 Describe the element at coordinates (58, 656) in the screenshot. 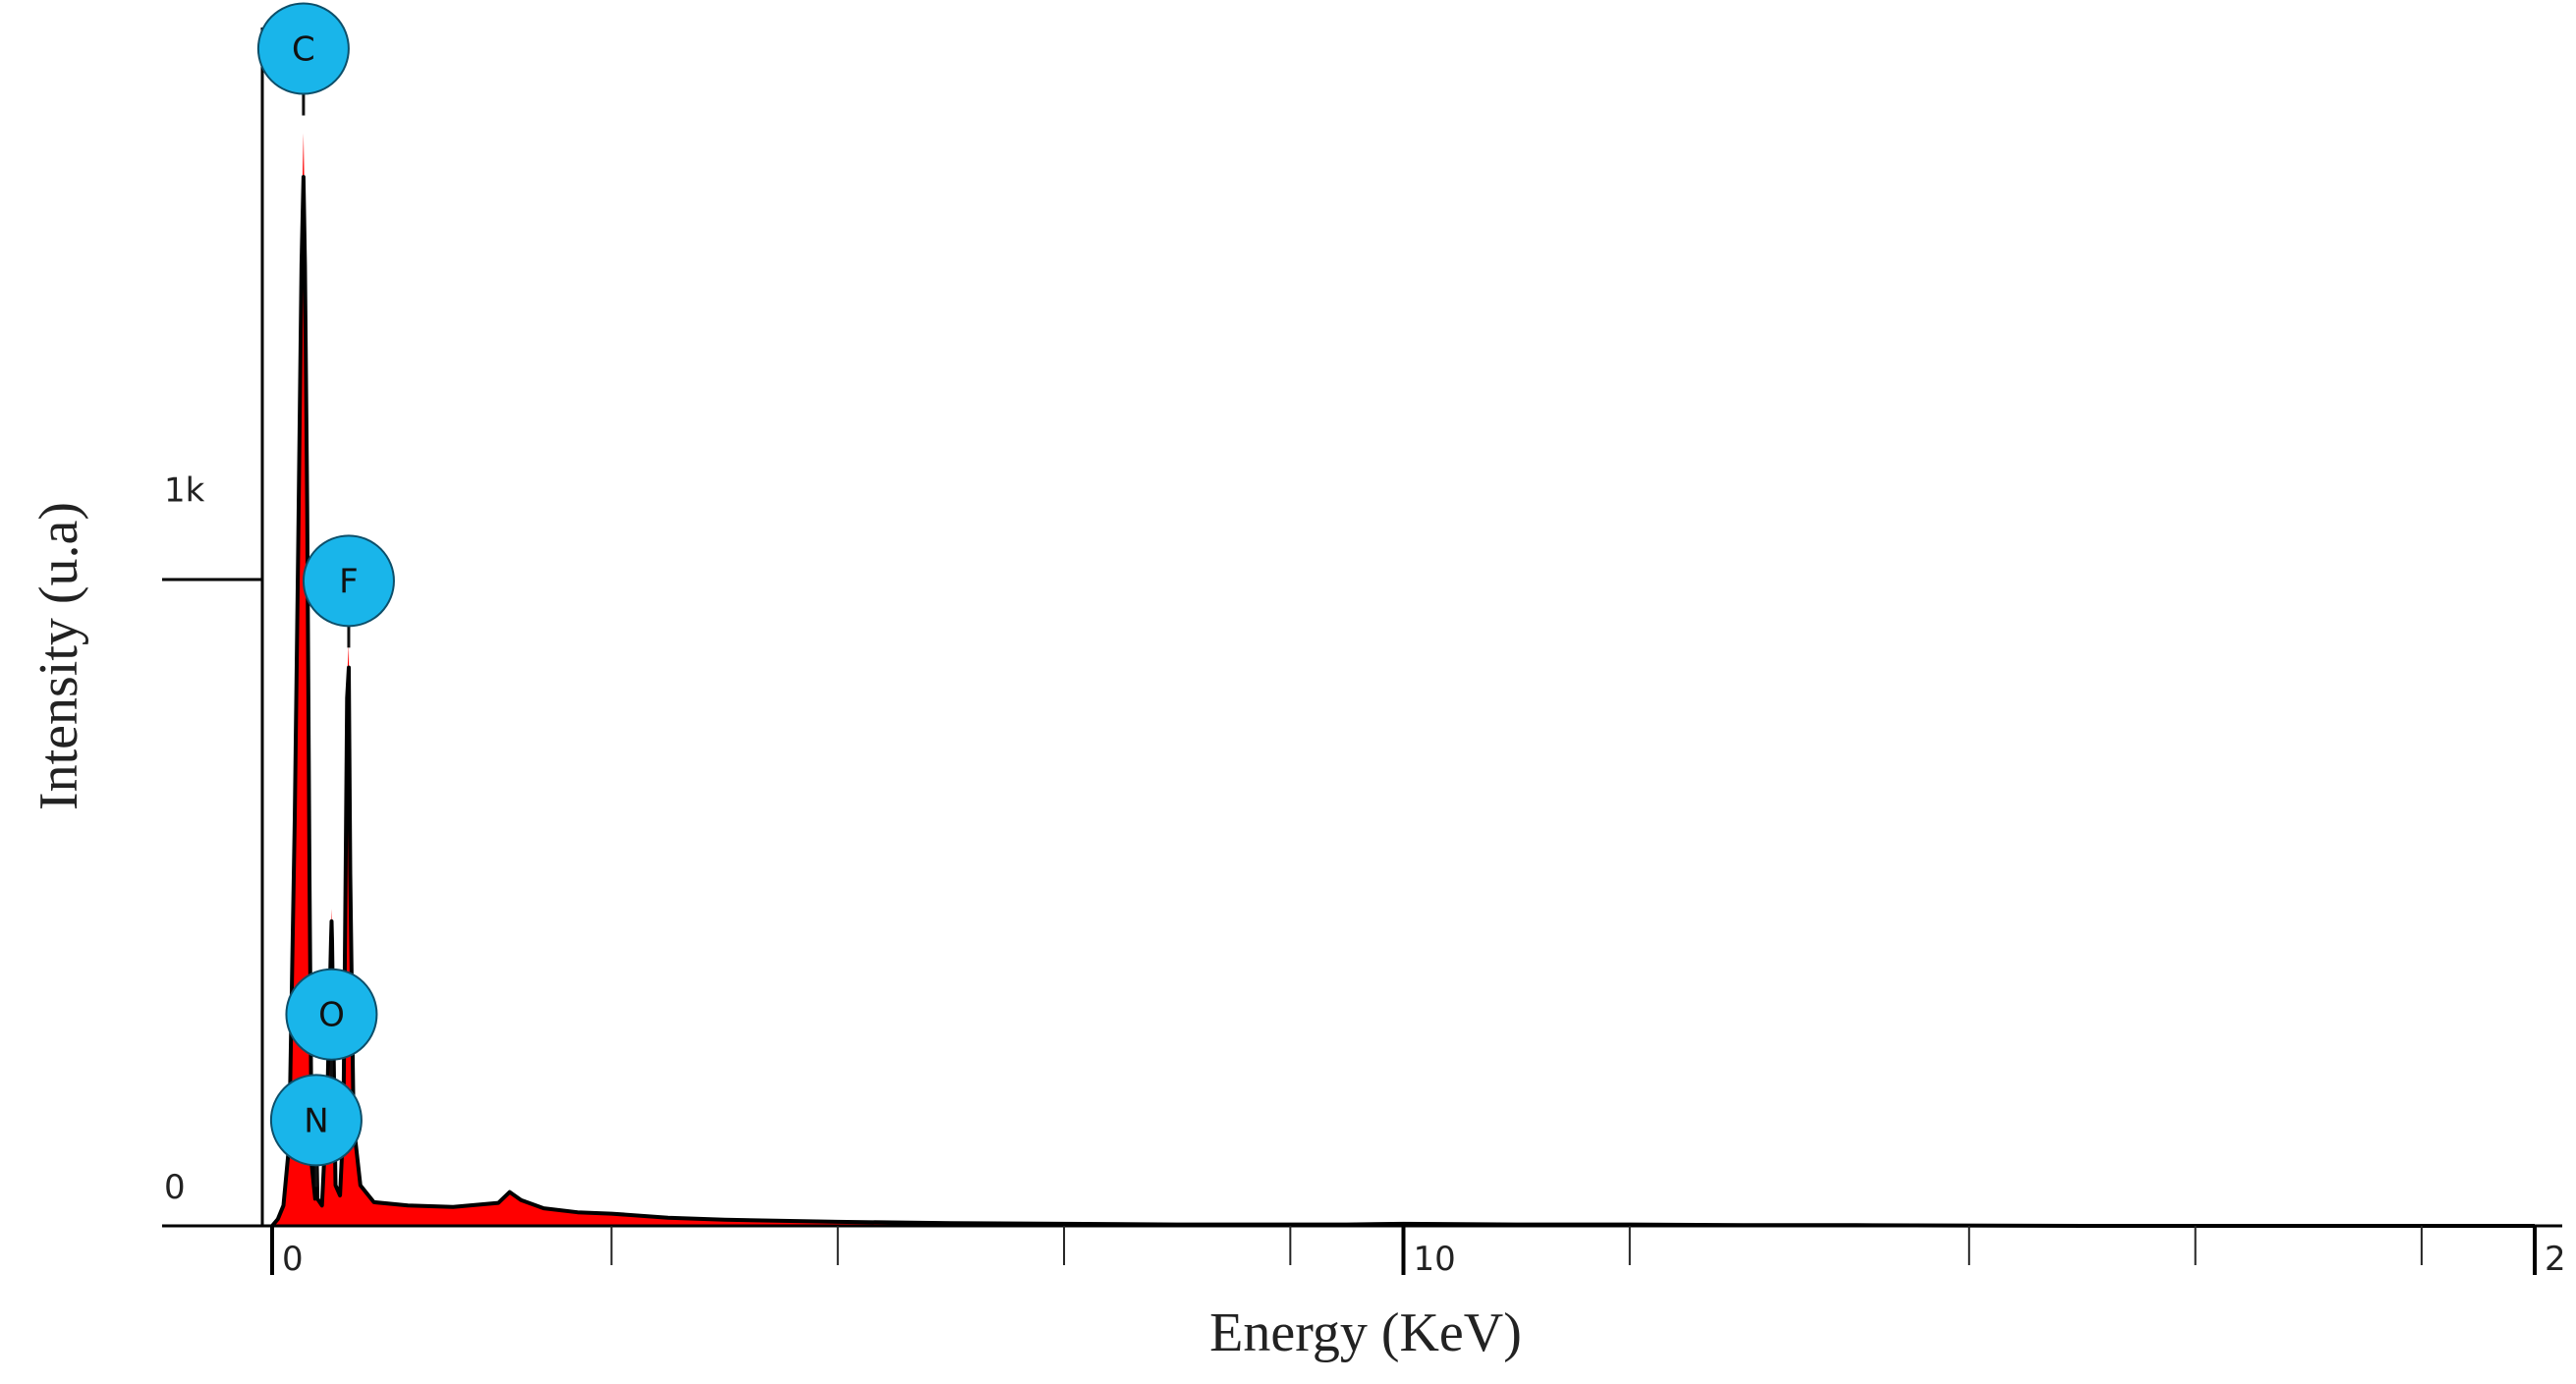

I see `y-axis-title: Intensity (u.a)` at that location.